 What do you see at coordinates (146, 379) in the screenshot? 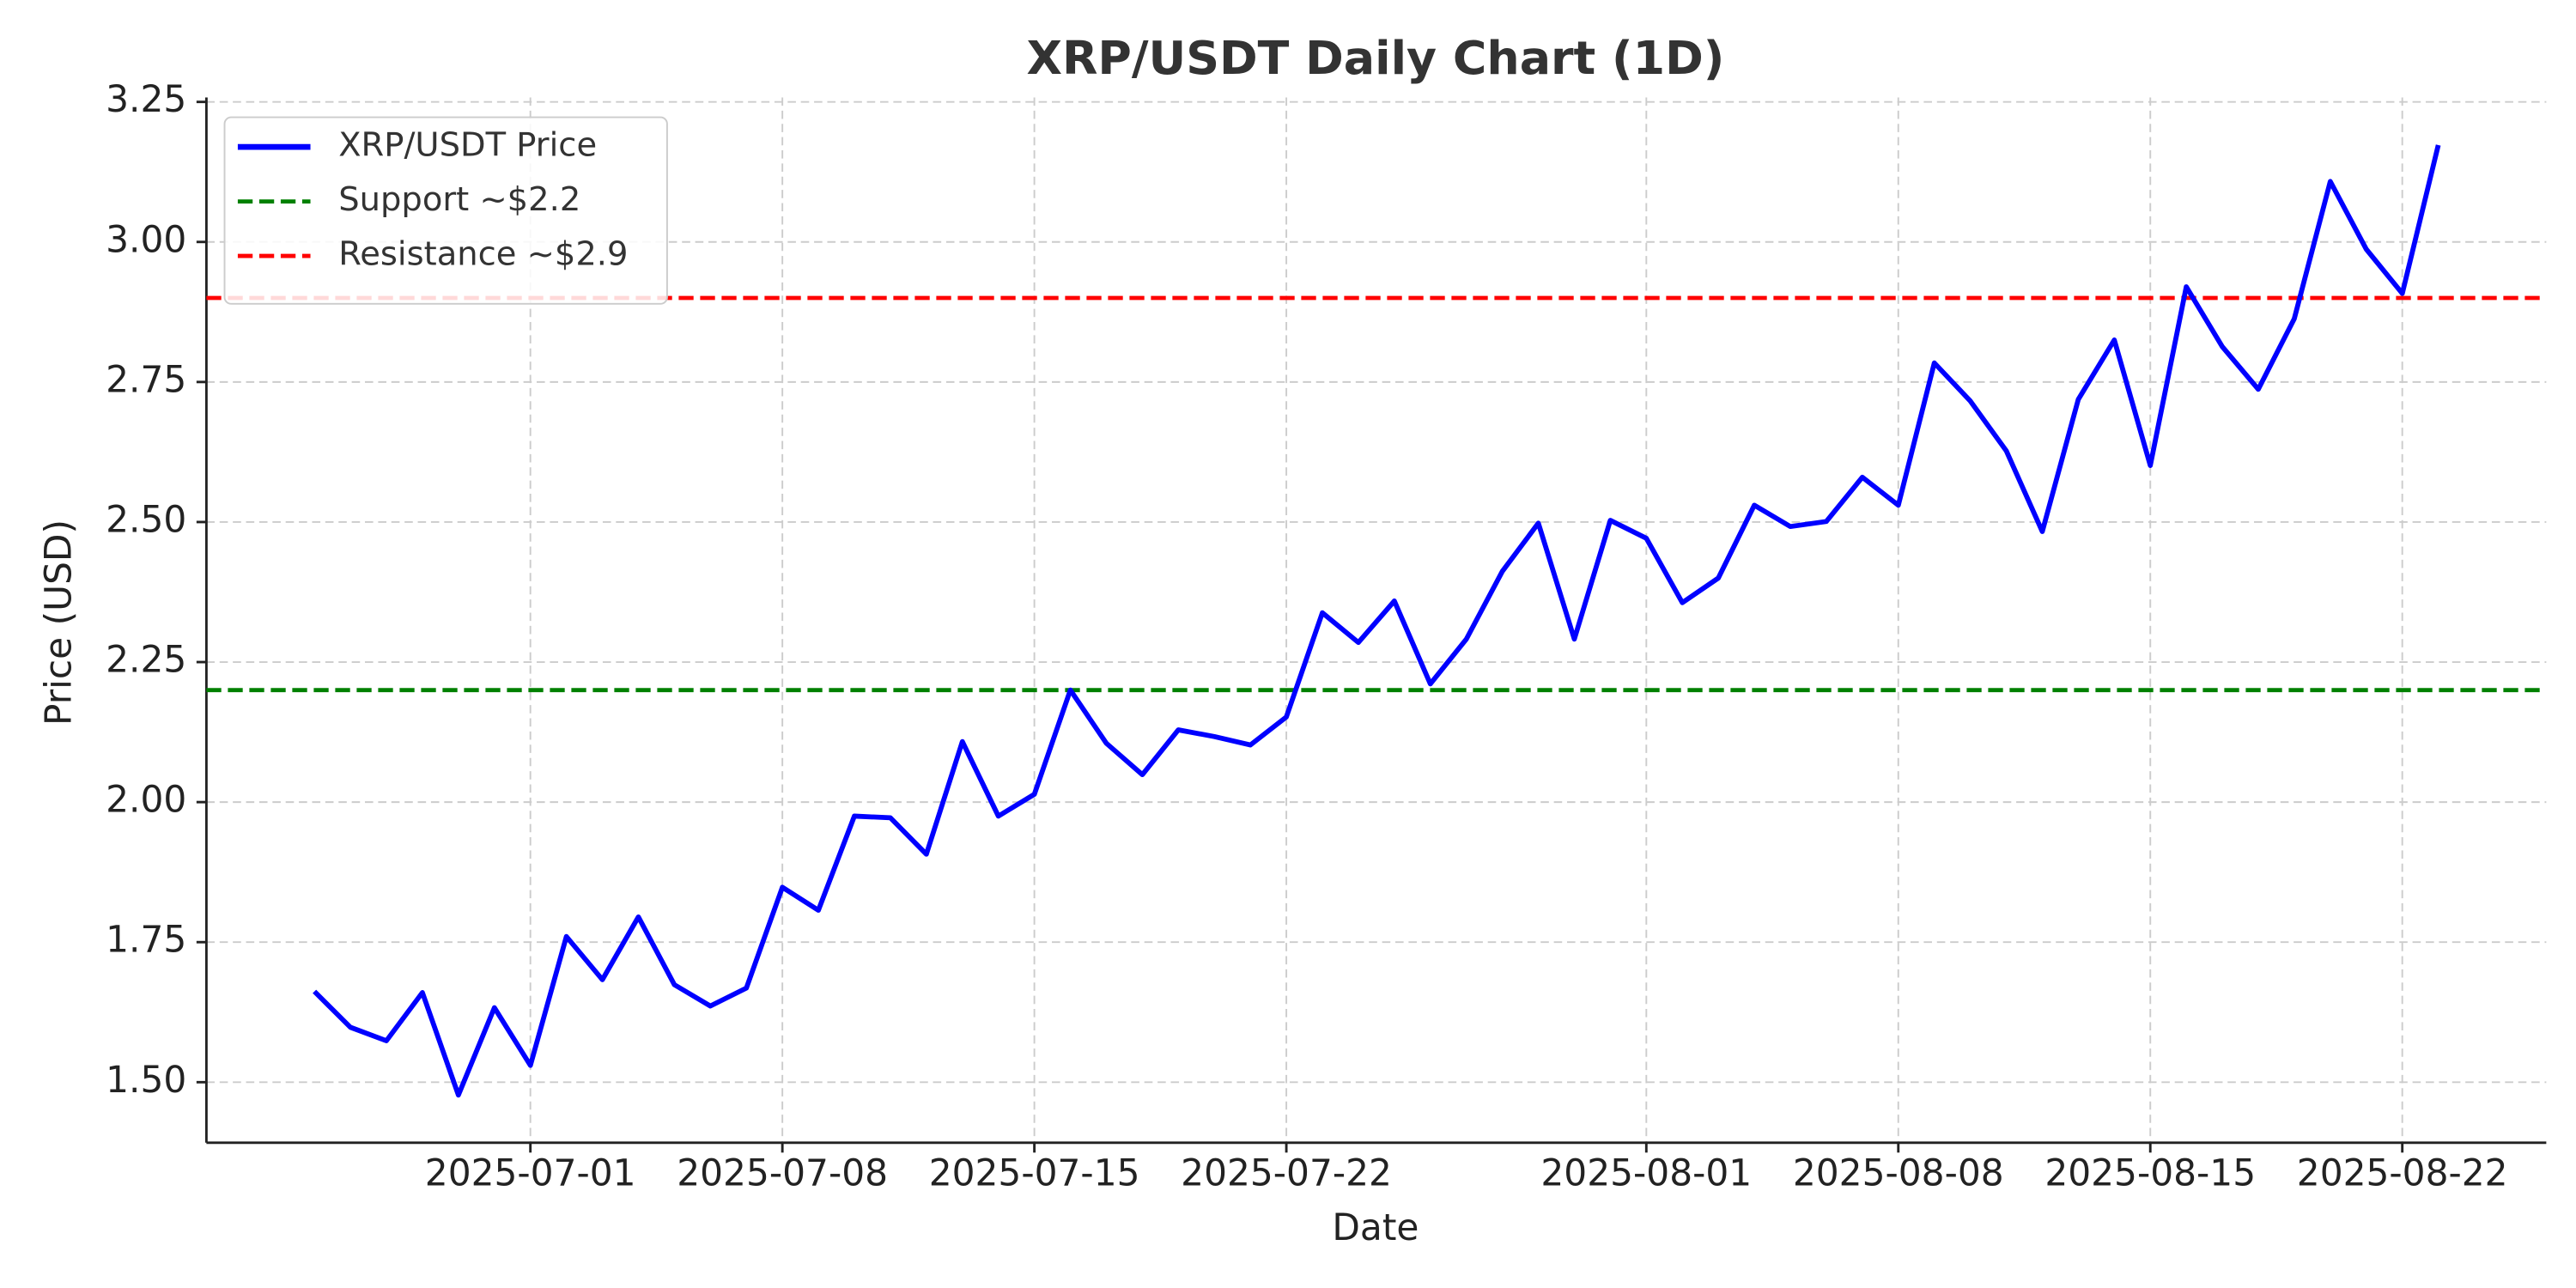
I see `y-tick-label: 2.75` at bounding box center [146, 379].